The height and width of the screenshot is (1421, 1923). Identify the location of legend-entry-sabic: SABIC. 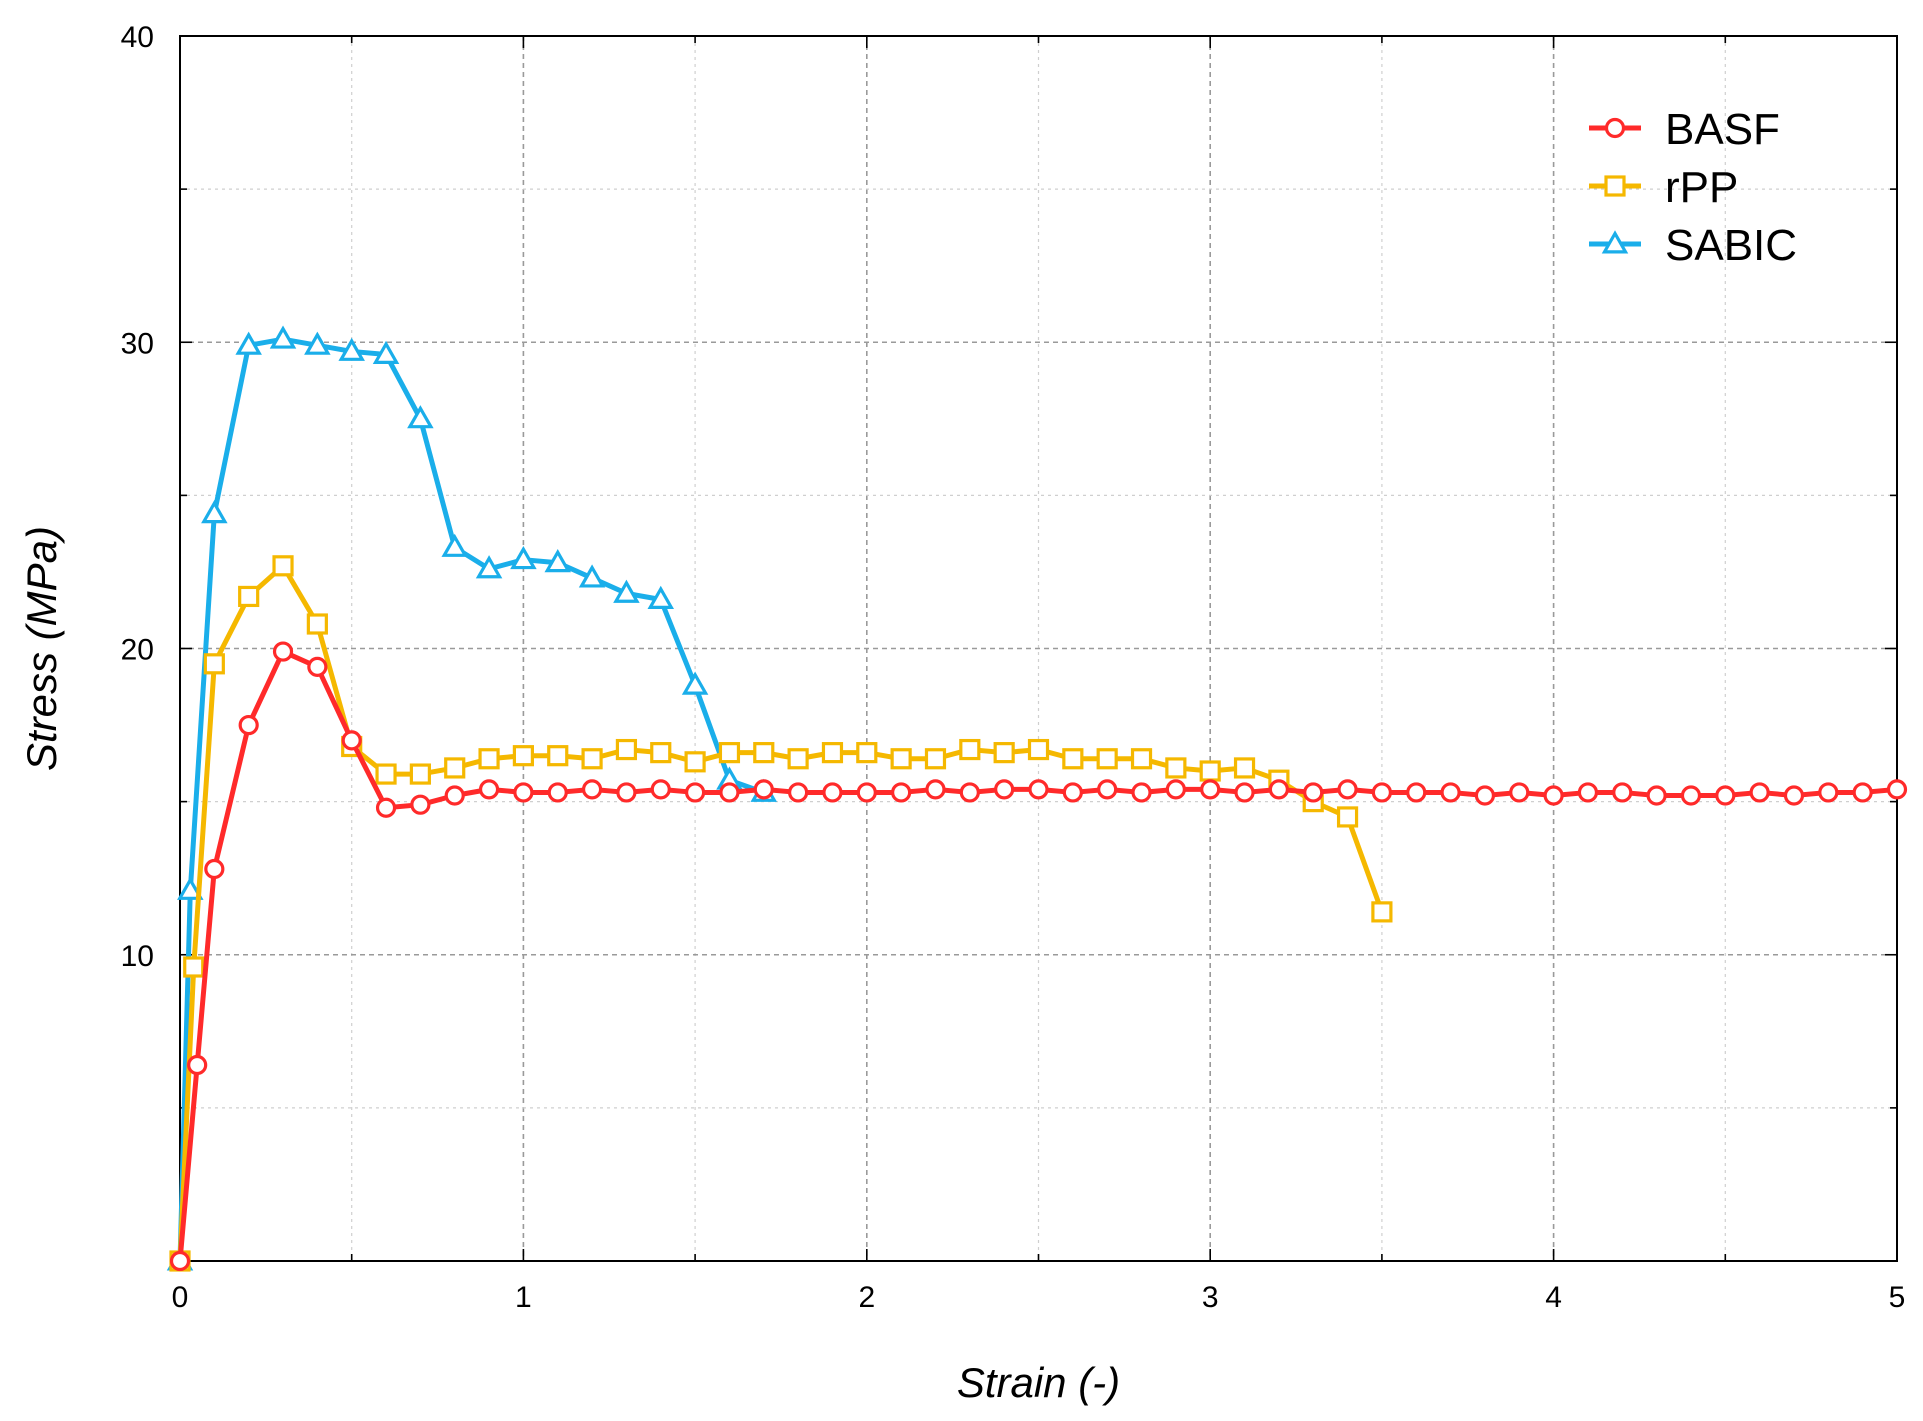
(1693, 245).